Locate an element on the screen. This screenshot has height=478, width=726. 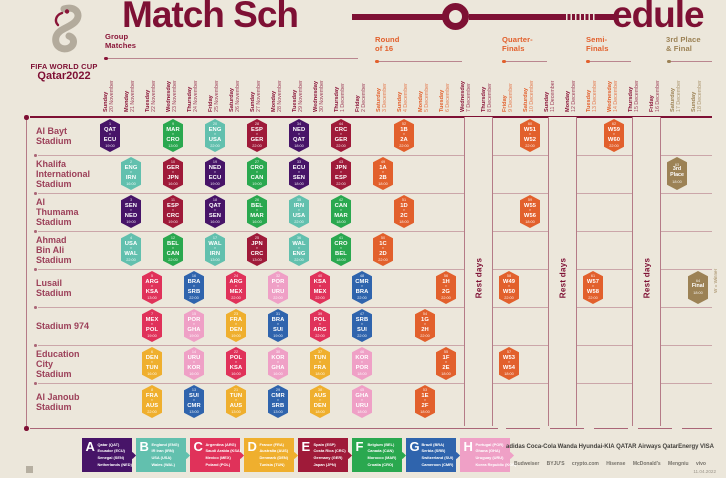
date-label: Sunday 11 December is located at coordinates (550, 84).